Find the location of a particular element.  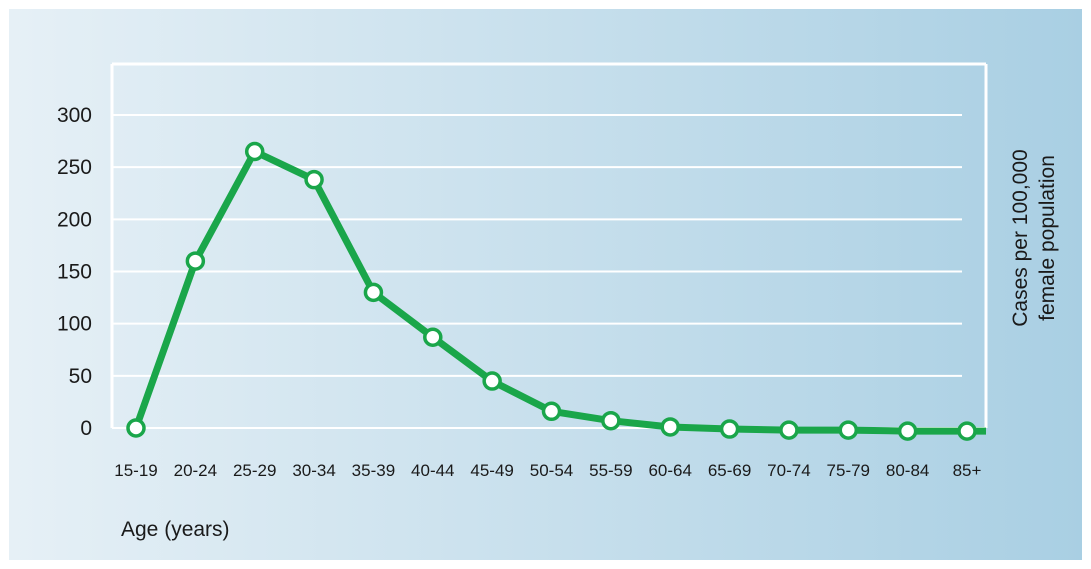

x-tick-label: 40-44 is located at coordinates (432, 470).